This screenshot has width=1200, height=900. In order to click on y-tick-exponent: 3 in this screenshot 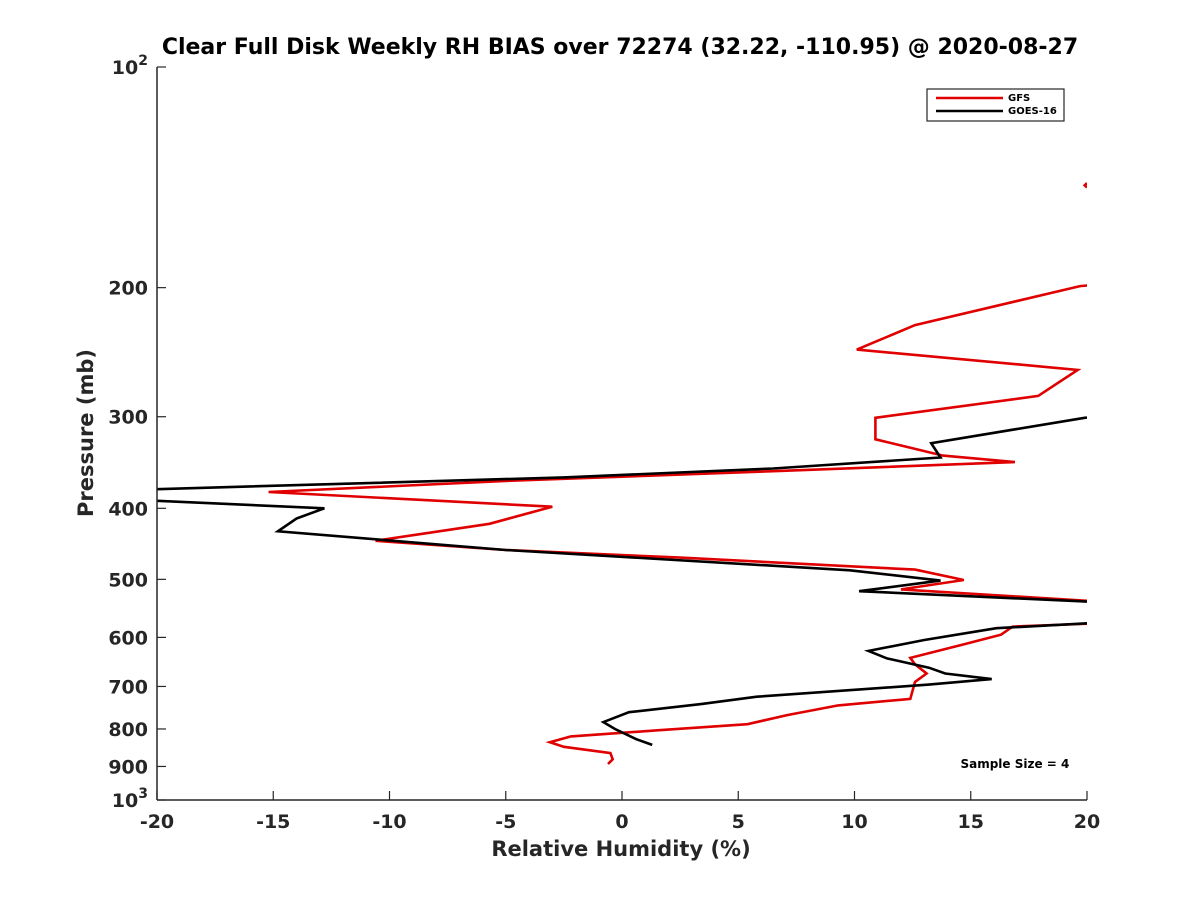, I will do `click(143, 794)`.